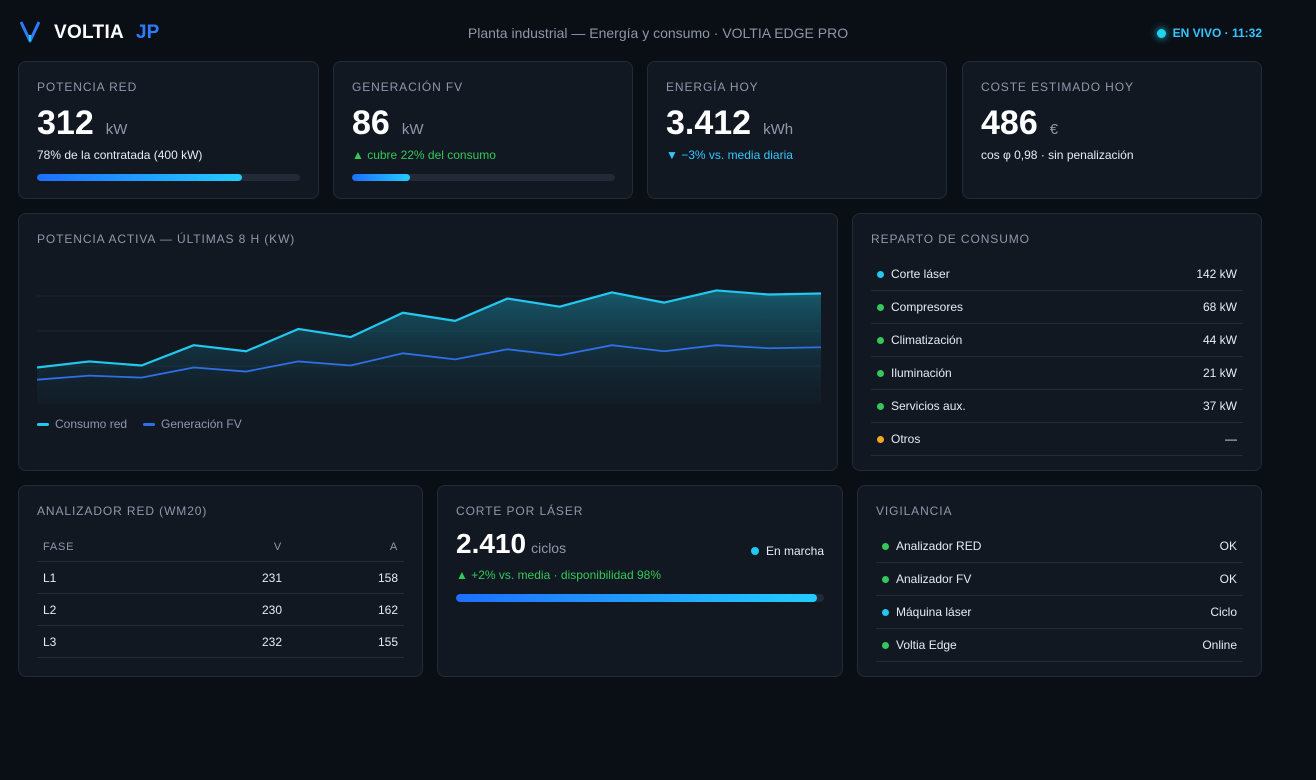  What do you see at coordinates (709, 123) in the screenshot?
I see `kpi-value: 3.412` at bounding box center [709, 123].